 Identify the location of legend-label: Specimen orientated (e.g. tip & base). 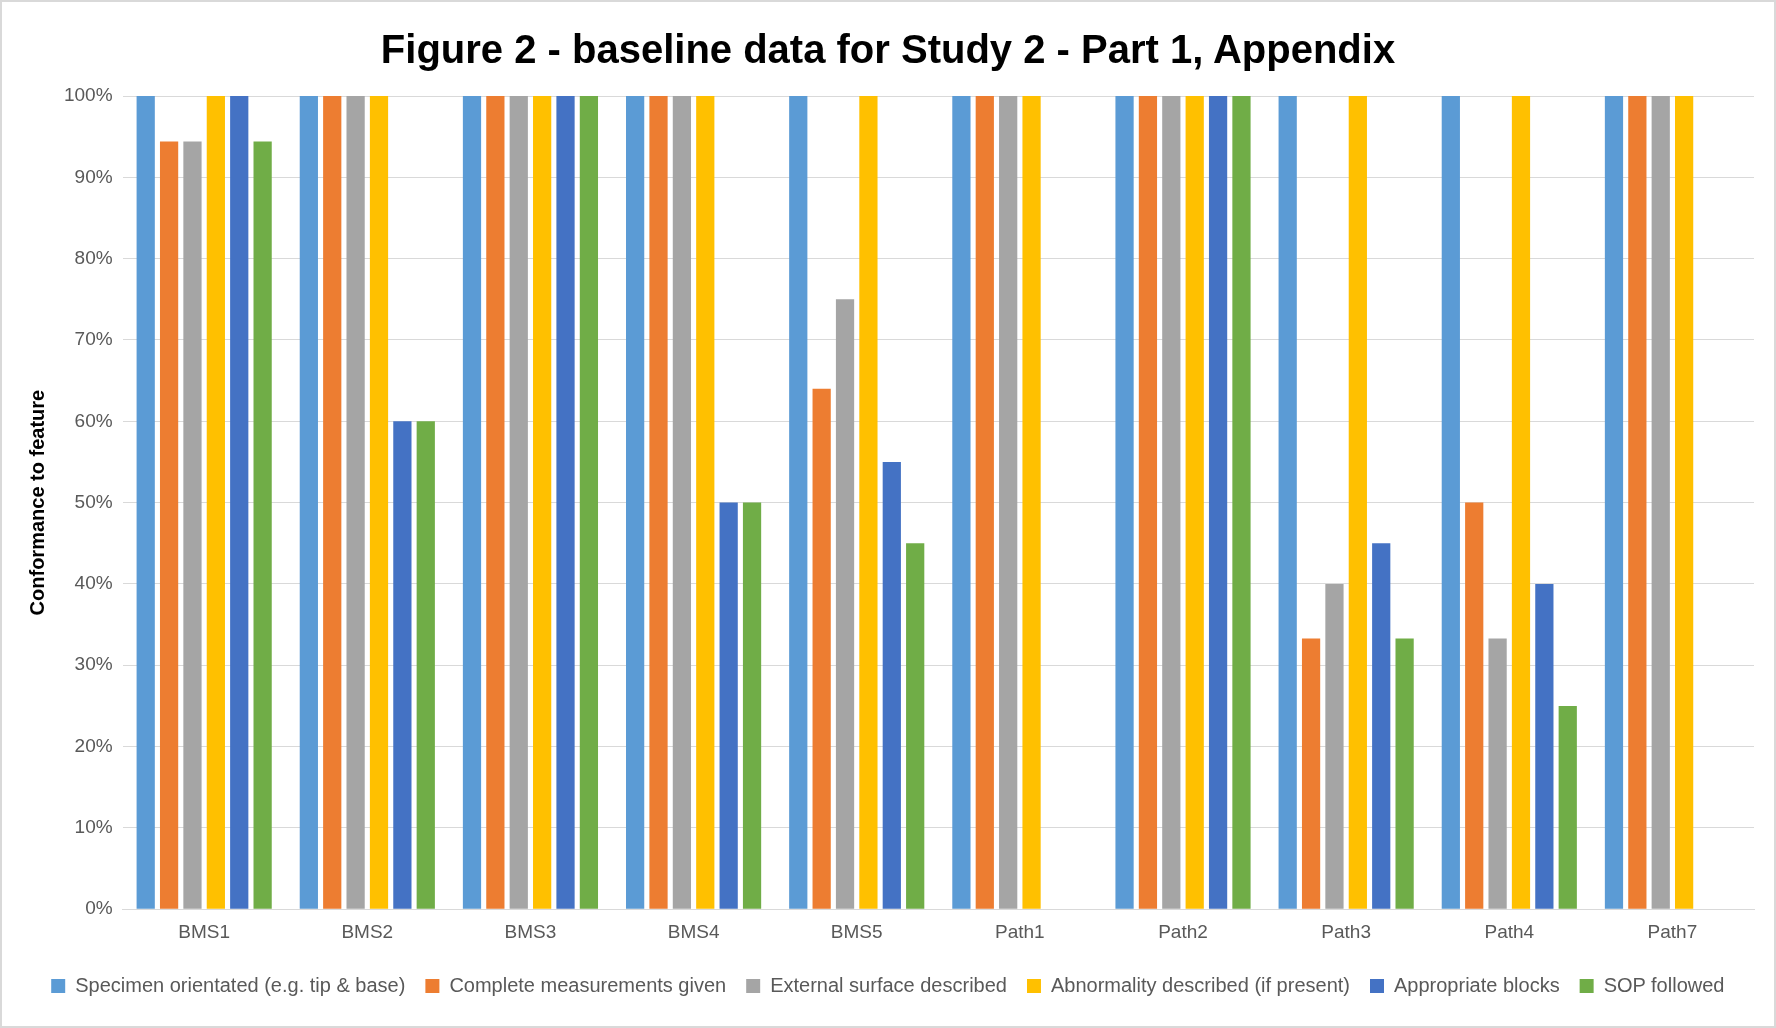
(240, 984).